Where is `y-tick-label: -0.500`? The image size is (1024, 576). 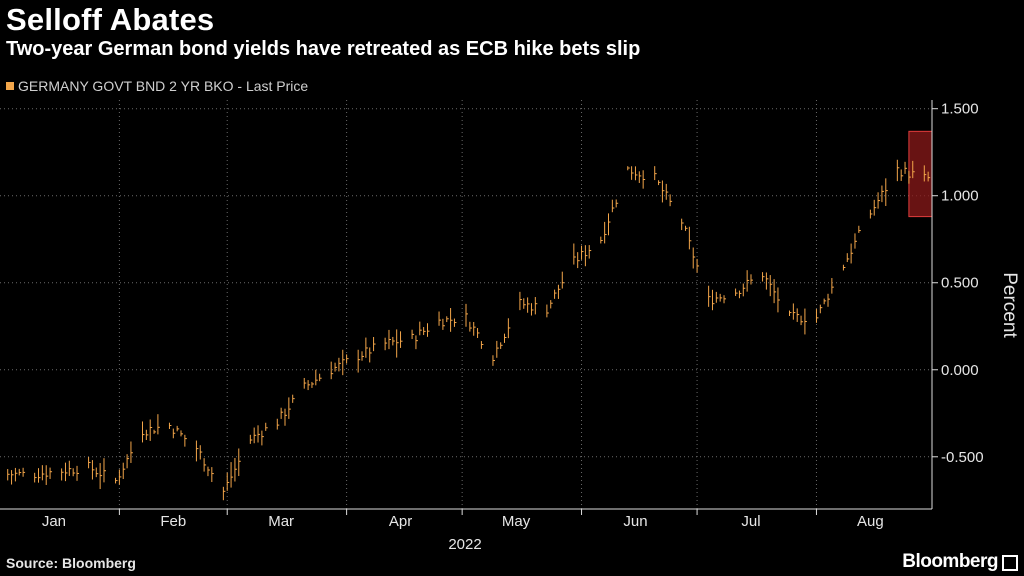 y-tick-label: -0.500 is located at coordinates (962, 457).